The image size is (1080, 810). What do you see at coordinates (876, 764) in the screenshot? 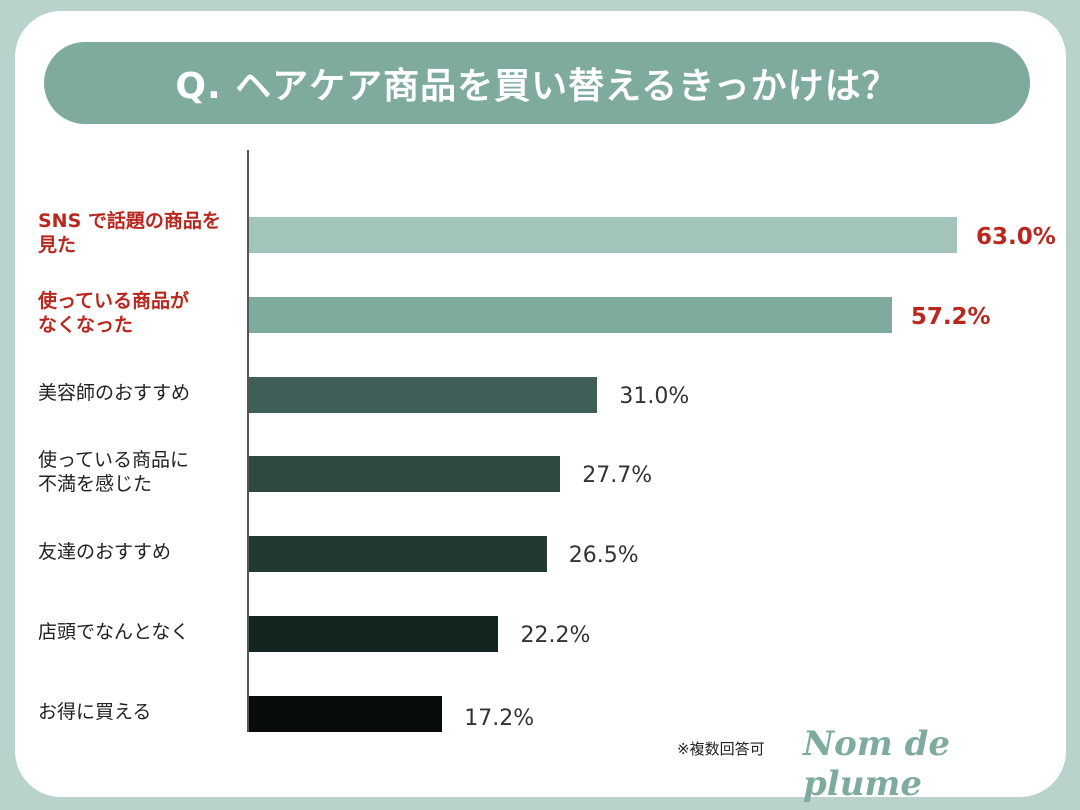
I see `brand-logo: Nom de plume` at bounding box center [876, 764].